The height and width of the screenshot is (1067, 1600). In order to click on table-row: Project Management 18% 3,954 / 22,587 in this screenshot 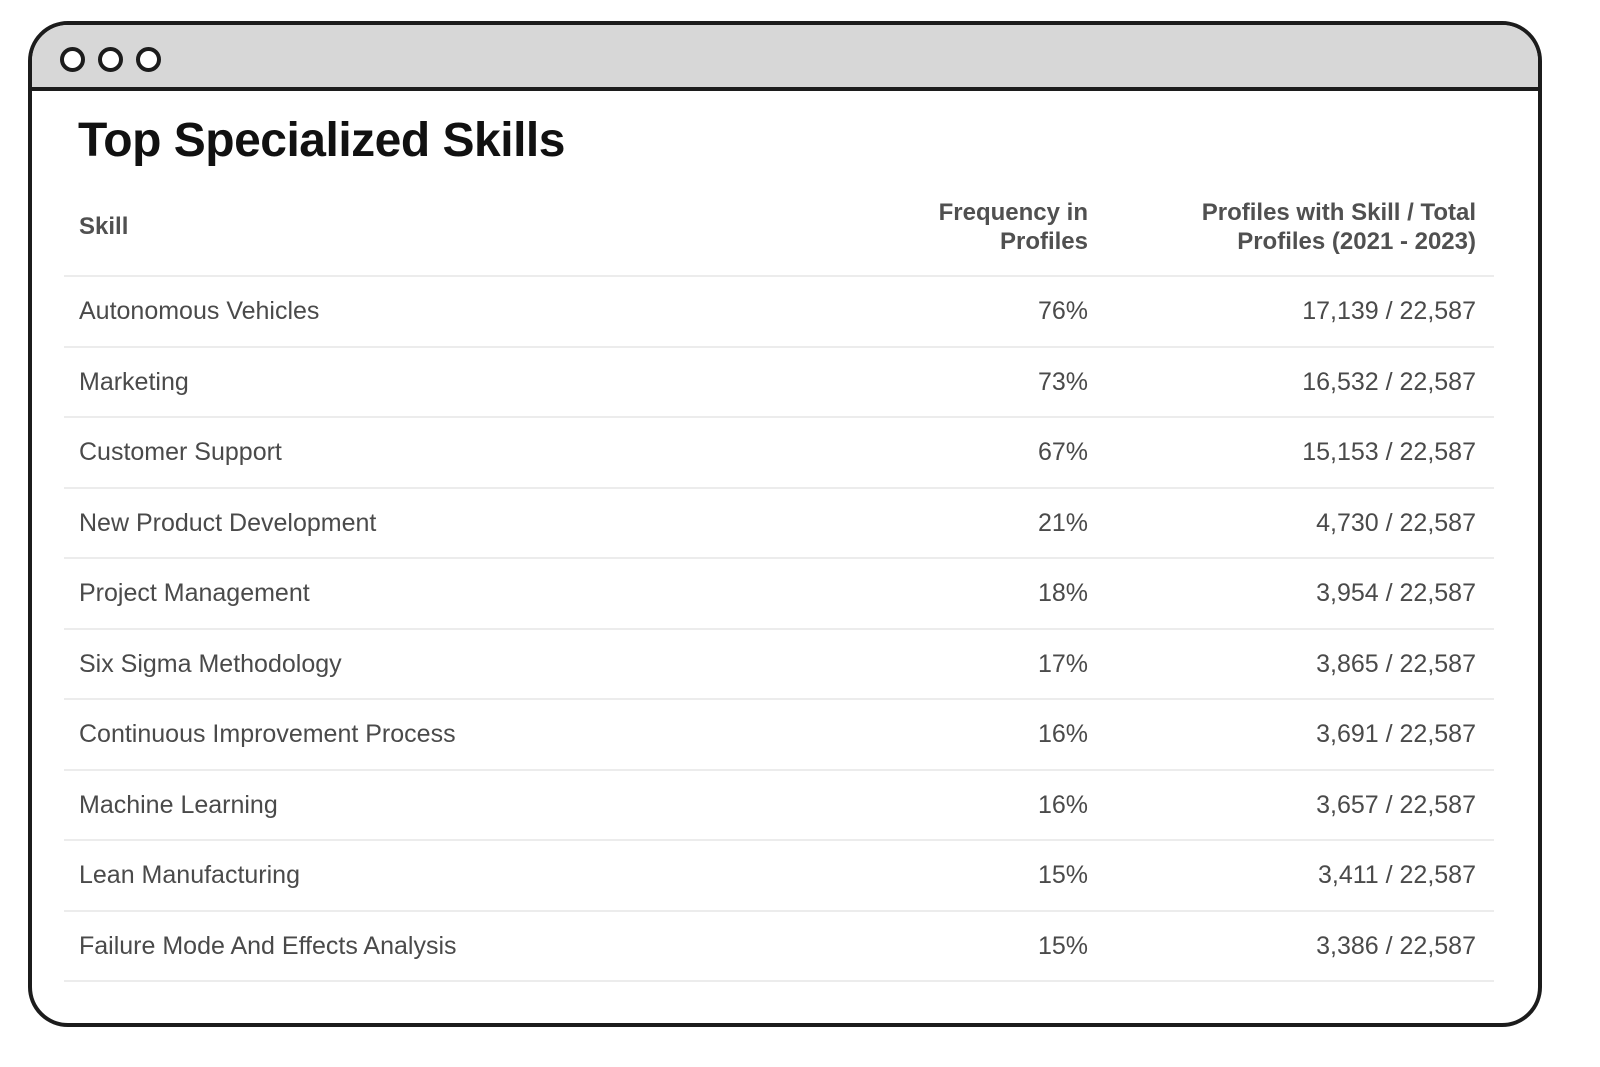, I will do `click(779, 594)`.